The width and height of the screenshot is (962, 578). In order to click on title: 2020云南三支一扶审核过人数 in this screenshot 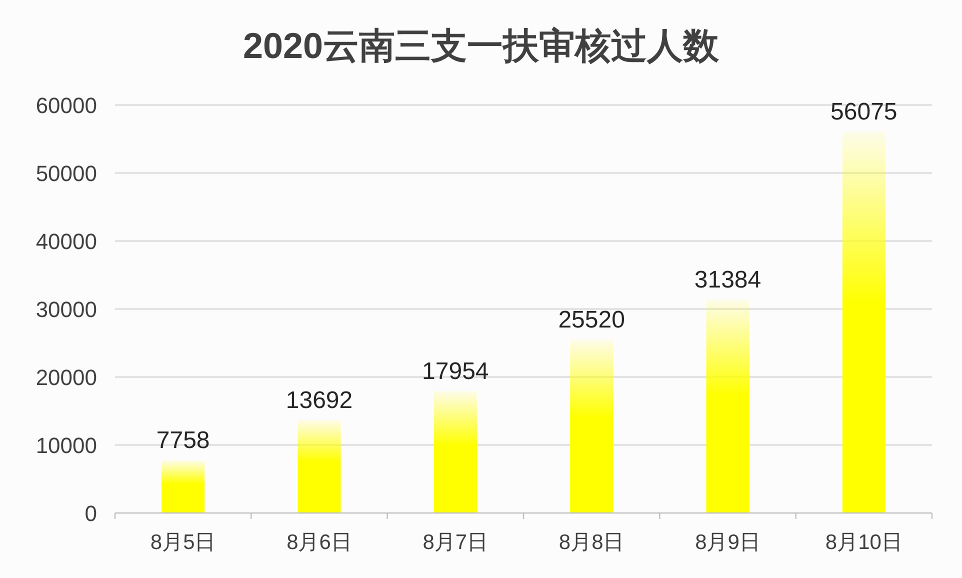, I will do `click(481, 45)`.